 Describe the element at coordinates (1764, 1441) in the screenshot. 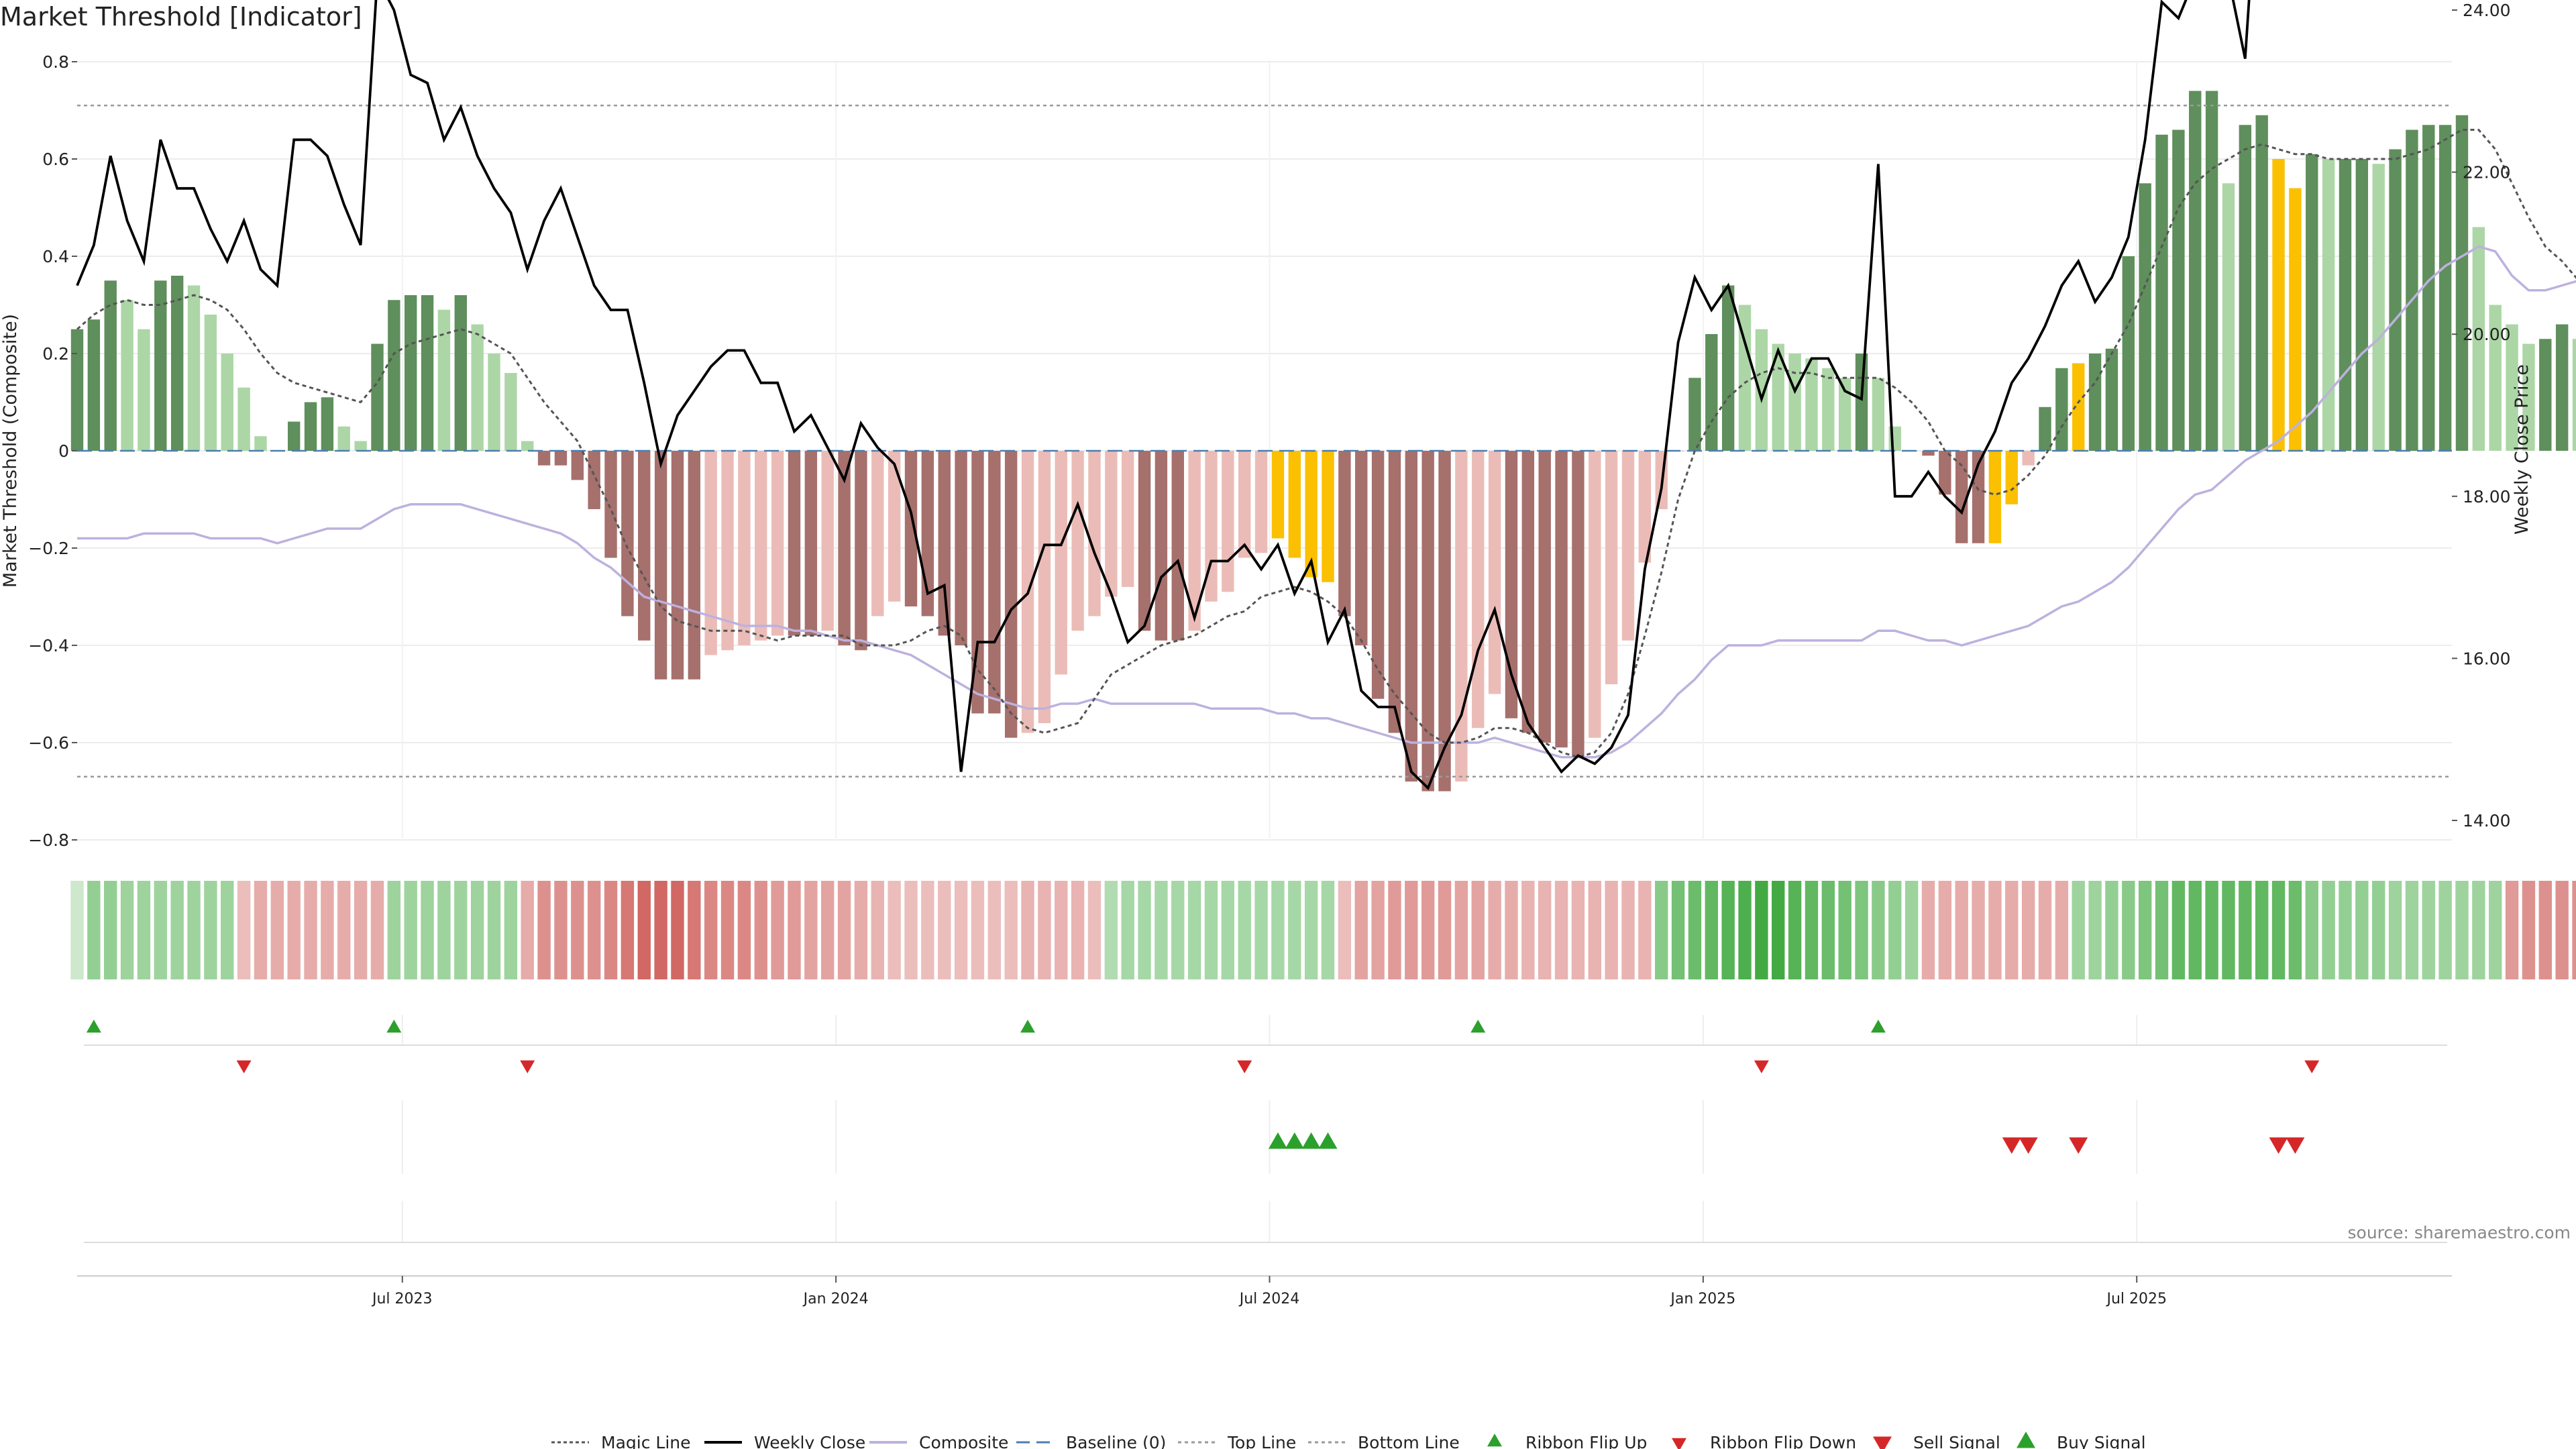

I see `legend-item: Ribbon Flip Down` at that location.